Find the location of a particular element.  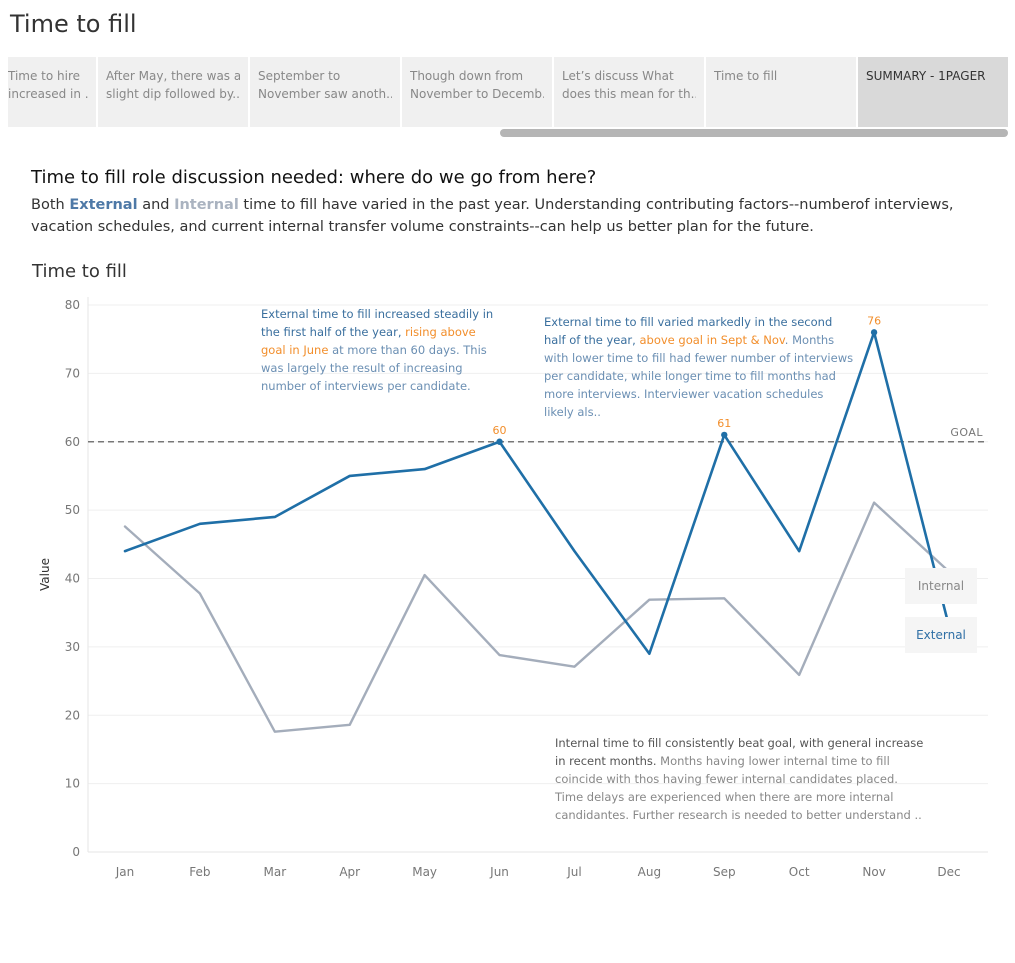

data-label: 76 is located at coordinates (874, 320).